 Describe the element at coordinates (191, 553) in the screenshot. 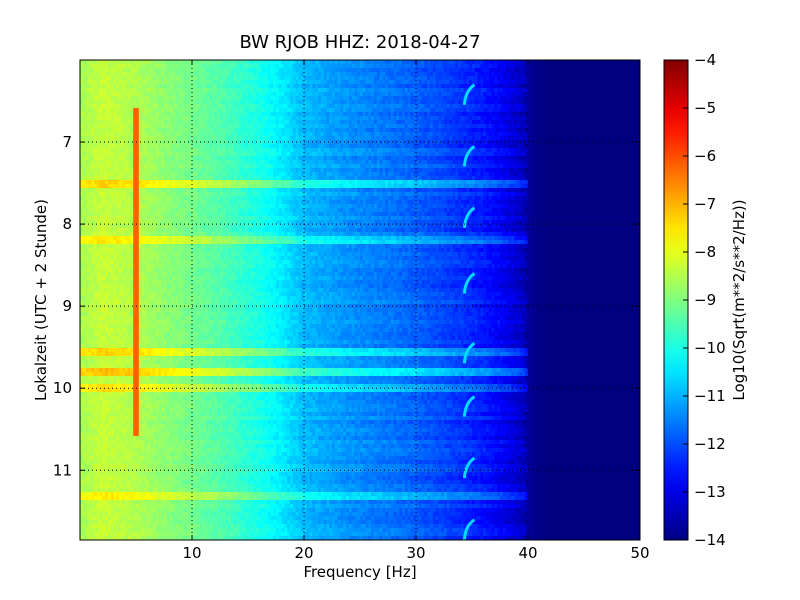

I see `x-tick-label: 10` at that location.